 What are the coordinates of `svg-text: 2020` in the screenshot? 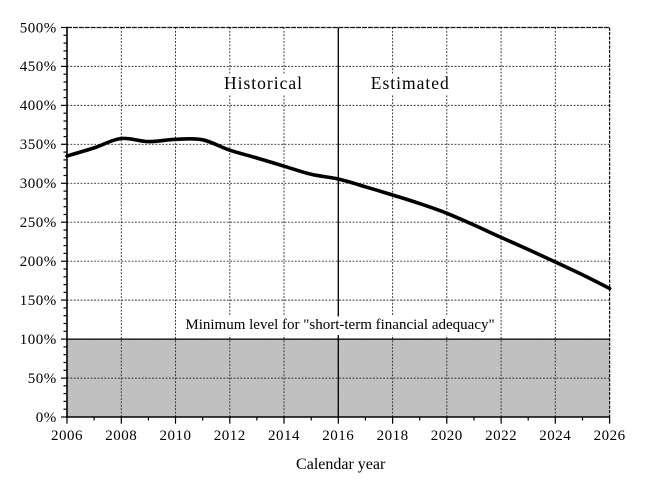 It's located at (447, 436).